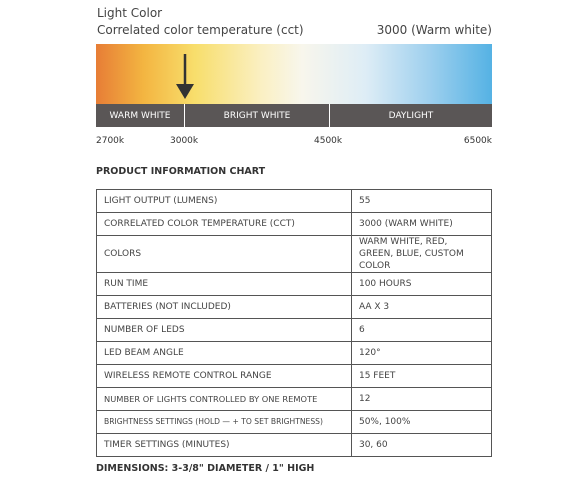 The height and width of the screenshot is (488, 588). What do you see at coordinates (421, 353) in the screenshot?
I see `value-cell: 120°` at bounding box center [421, 353].